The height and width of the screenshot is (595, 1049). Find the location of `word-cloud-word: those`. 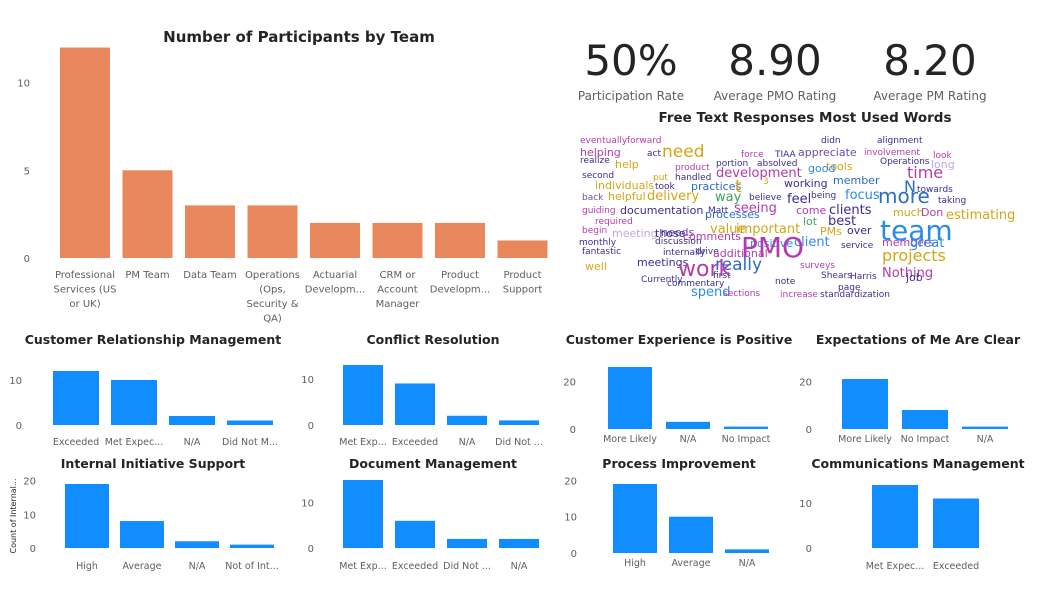

word-cloud-word: those is located at coordinates (670, 233).